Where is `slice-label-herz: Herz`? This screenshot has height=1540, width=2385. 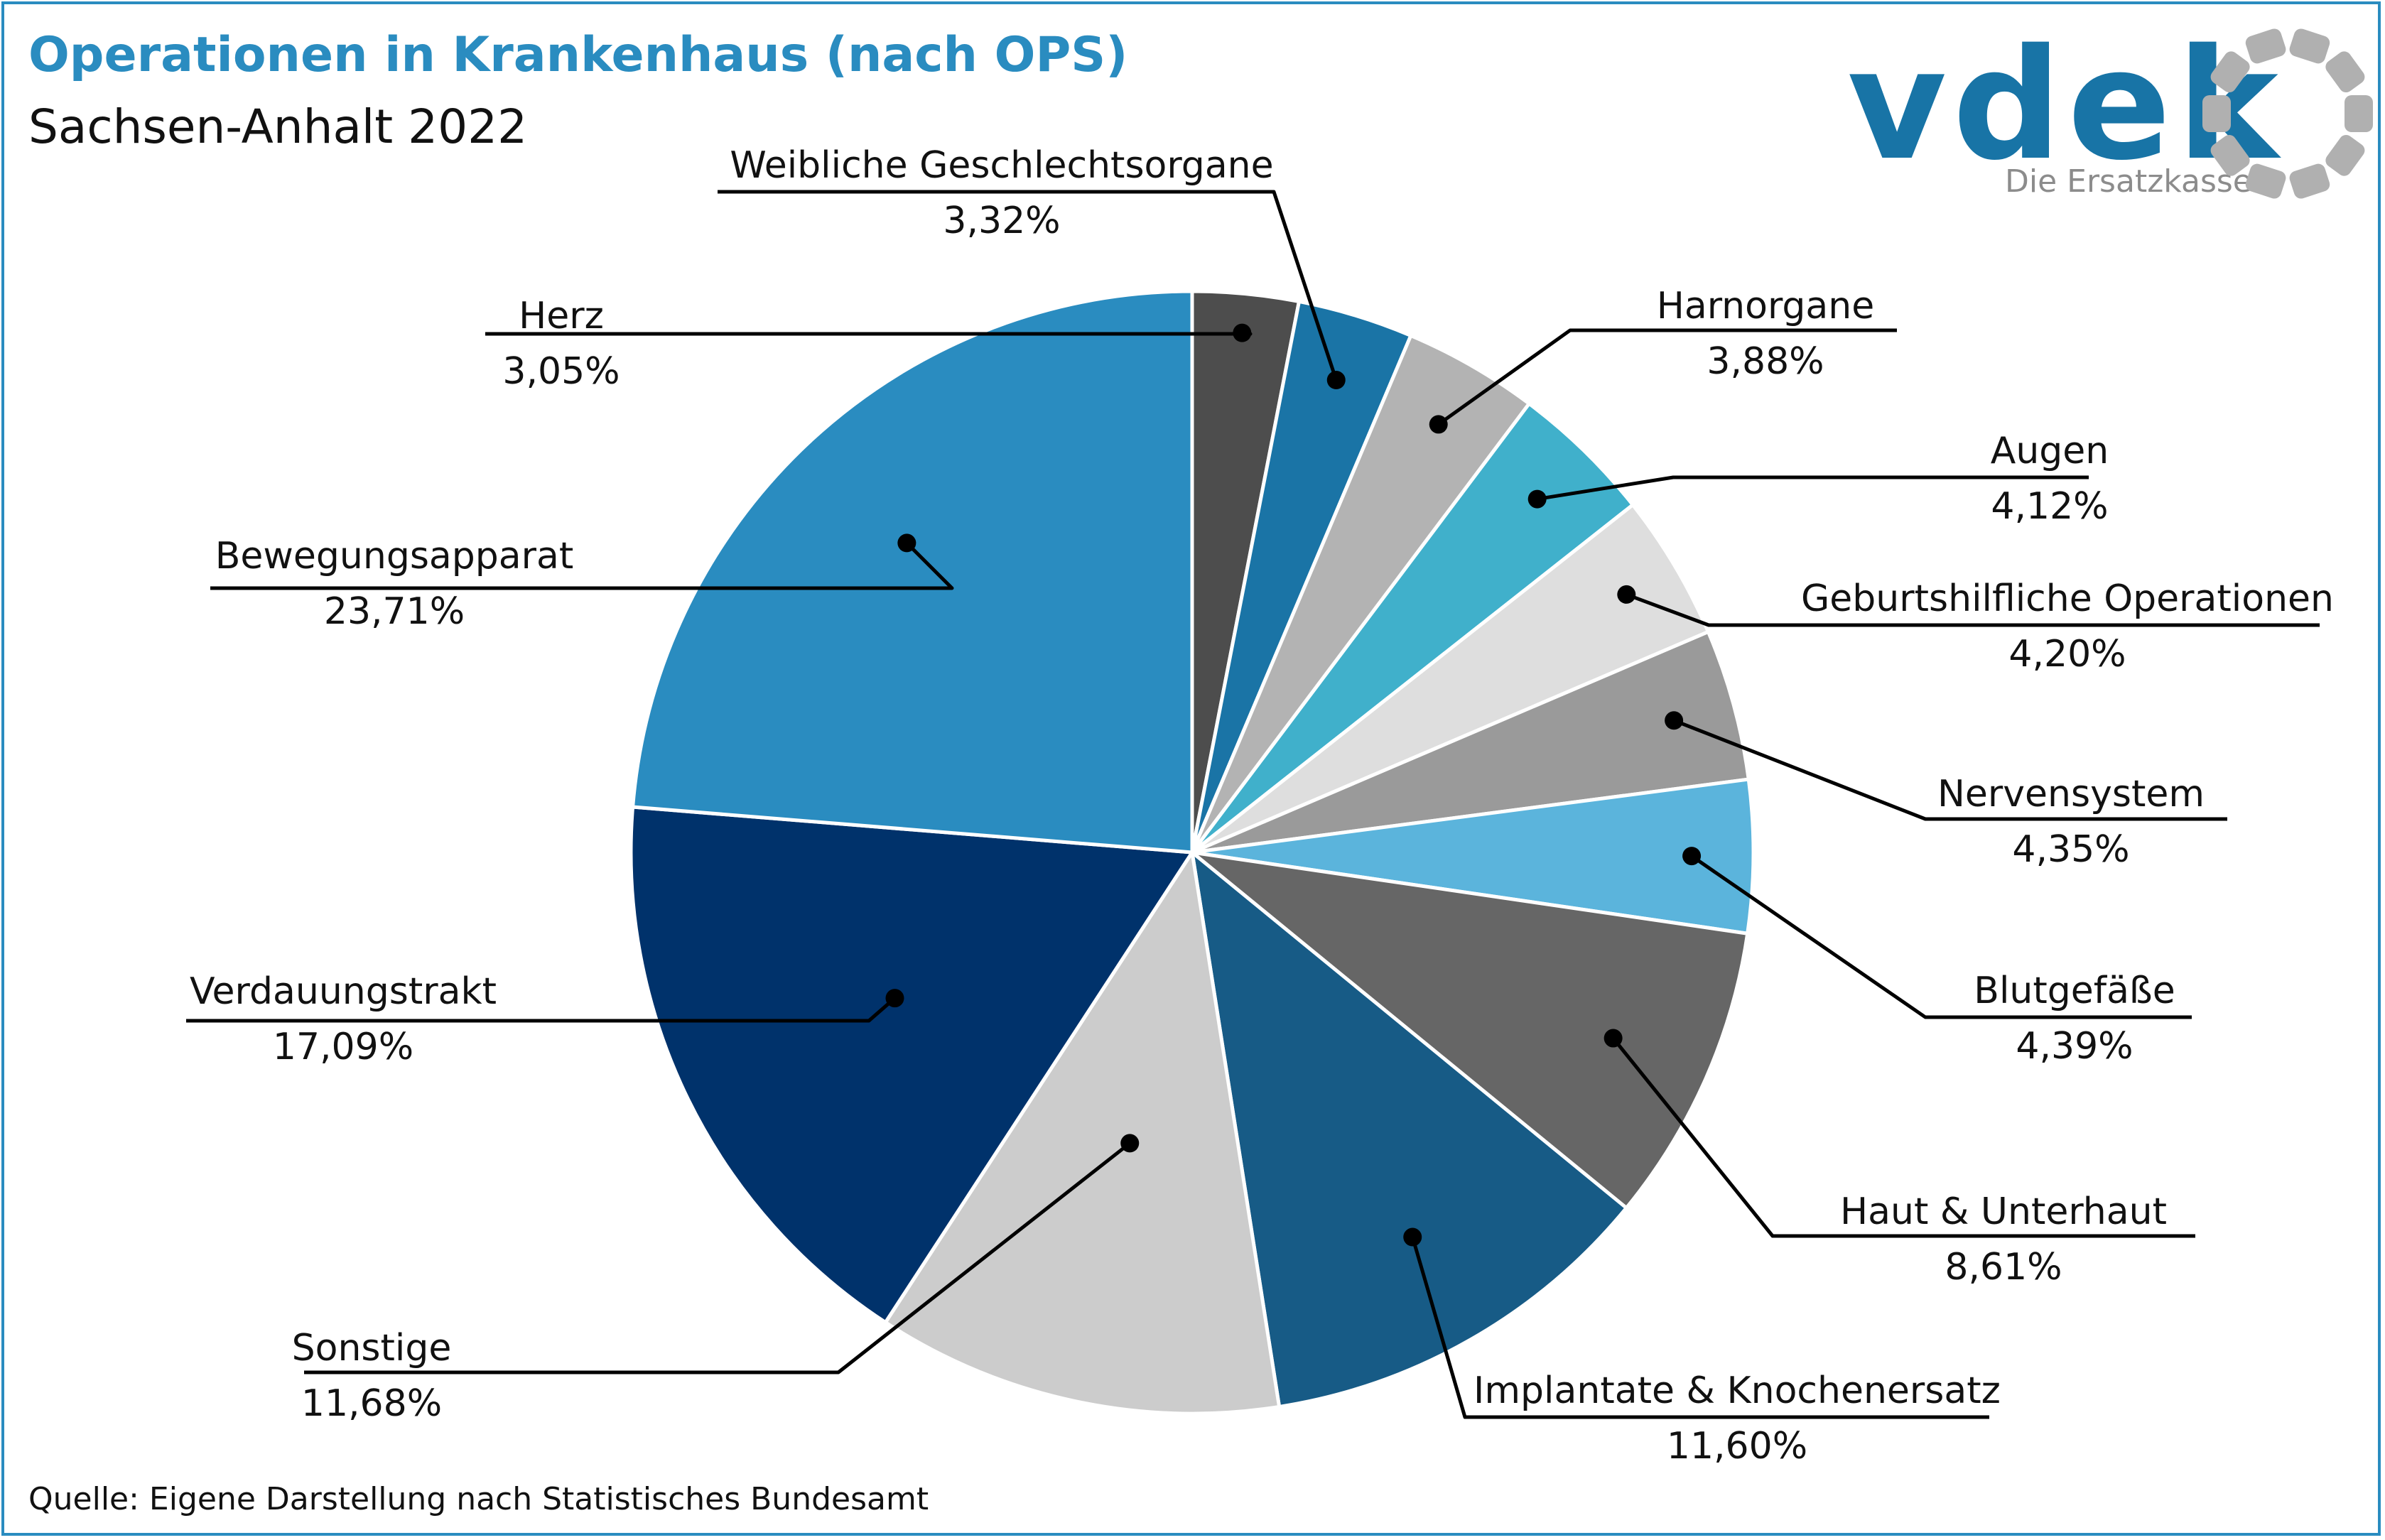
slice-label-herz: Herz is located at coordinates (561, 316).